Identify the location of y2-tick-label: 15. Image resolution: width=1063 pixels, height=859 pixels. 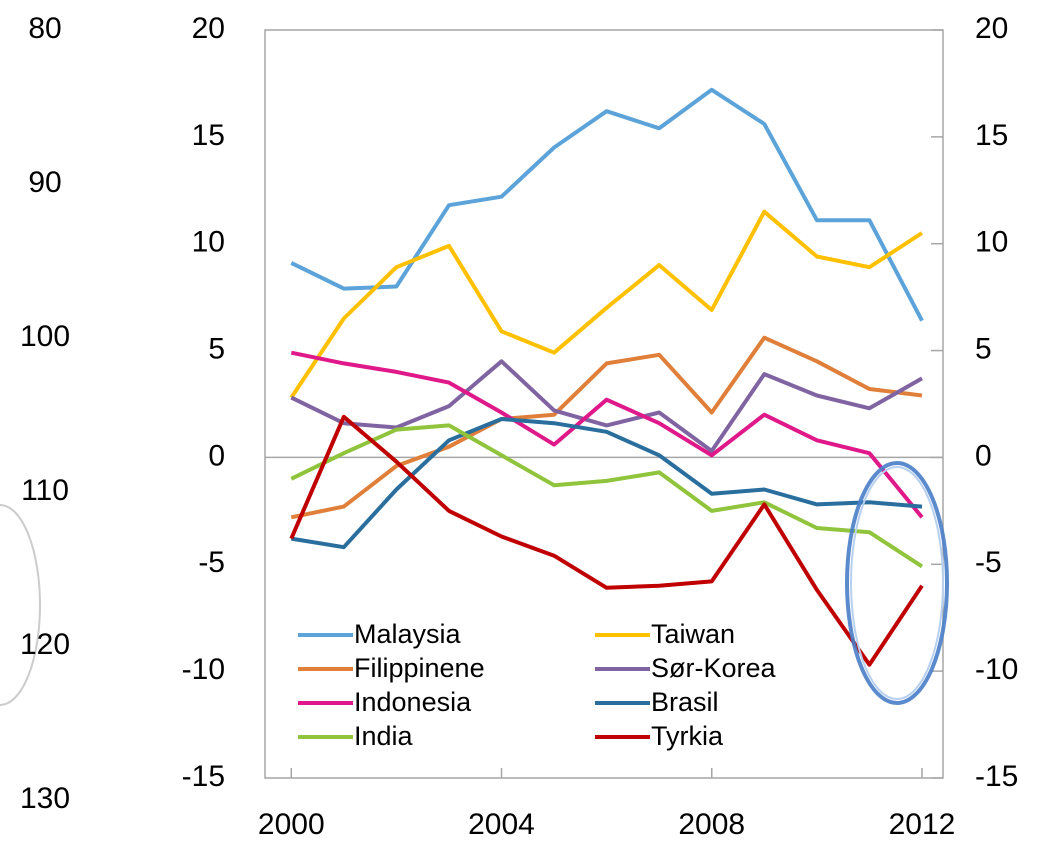
(991, 135).